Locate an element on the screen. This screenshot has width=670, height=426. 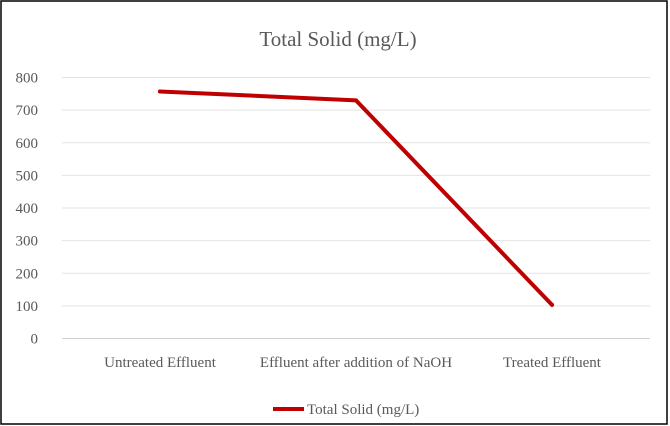
y-tick-label-700: 700 is located at coordinates (27, 111).